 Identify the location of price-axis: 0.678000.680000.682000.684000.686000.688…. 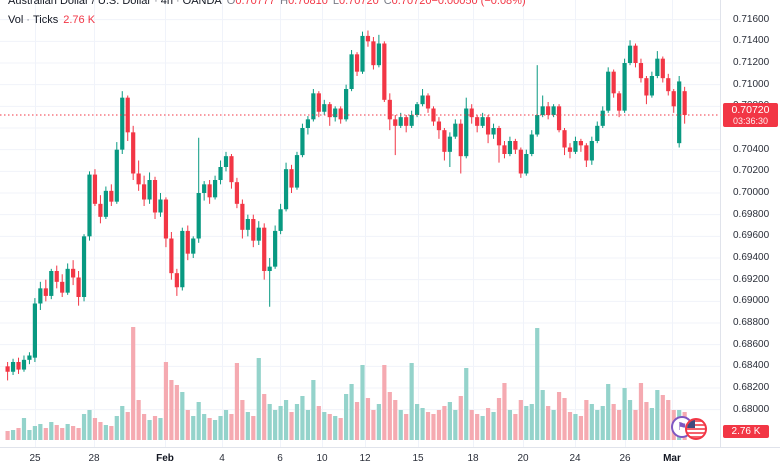
(750, 223).